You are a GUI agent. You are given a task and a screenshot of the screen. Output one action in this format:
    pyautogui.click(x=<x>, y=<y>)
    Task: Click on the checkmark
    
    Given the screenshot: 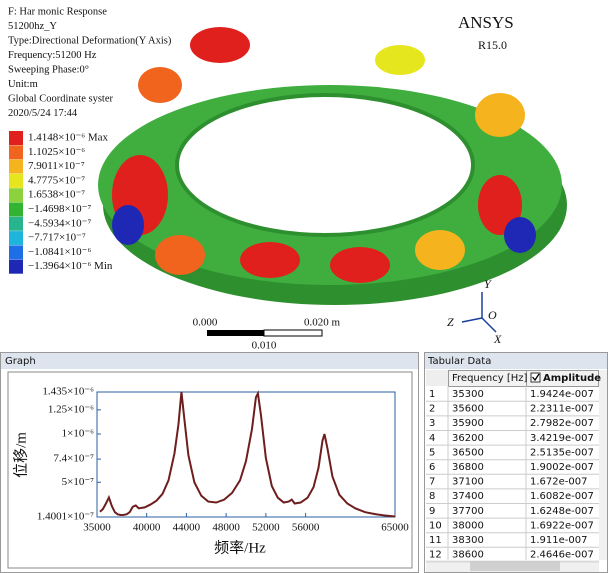 What is the action you would take?
    pyautogui.click(x=536, y=377)
    